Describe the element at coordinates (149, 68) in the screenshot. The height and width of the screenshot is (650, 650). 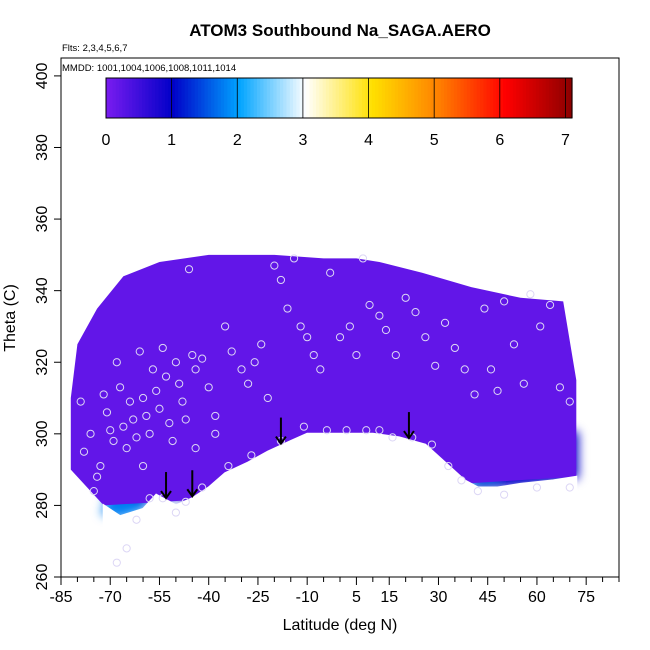
I see `dates-annotation: MMDD: 1001,1004,1006,1008,1011,1014` at that location.